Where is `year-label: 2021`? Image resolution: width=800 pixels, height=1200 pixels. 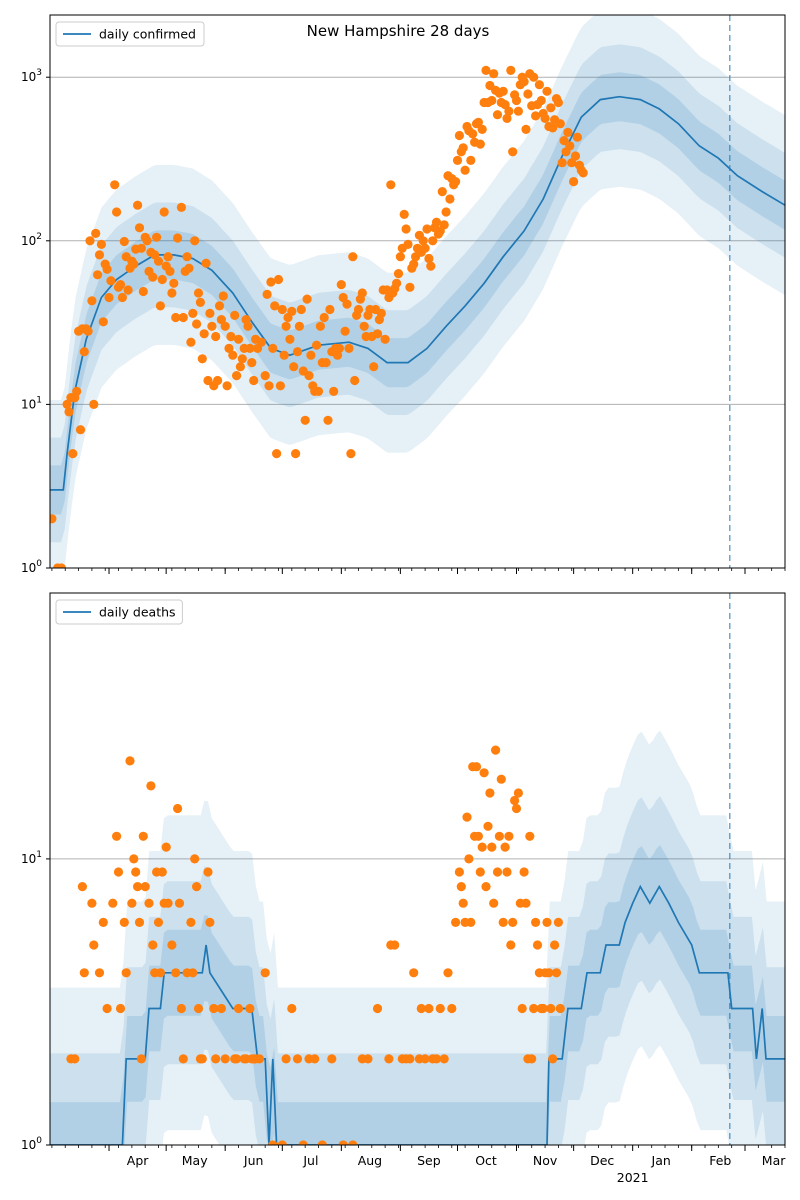 year-label: 2021 is located at coordinates (633, 1177).